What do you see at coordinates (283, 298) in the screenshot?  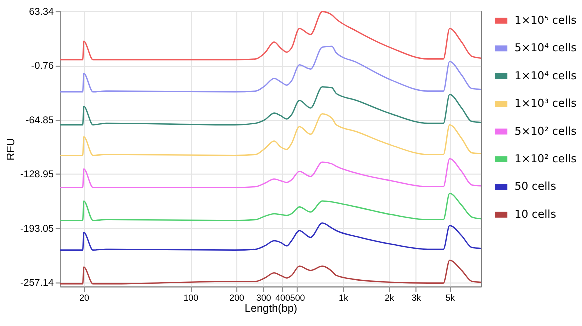 I see `x-tick-label: 400` at bounding box center [283, 298].